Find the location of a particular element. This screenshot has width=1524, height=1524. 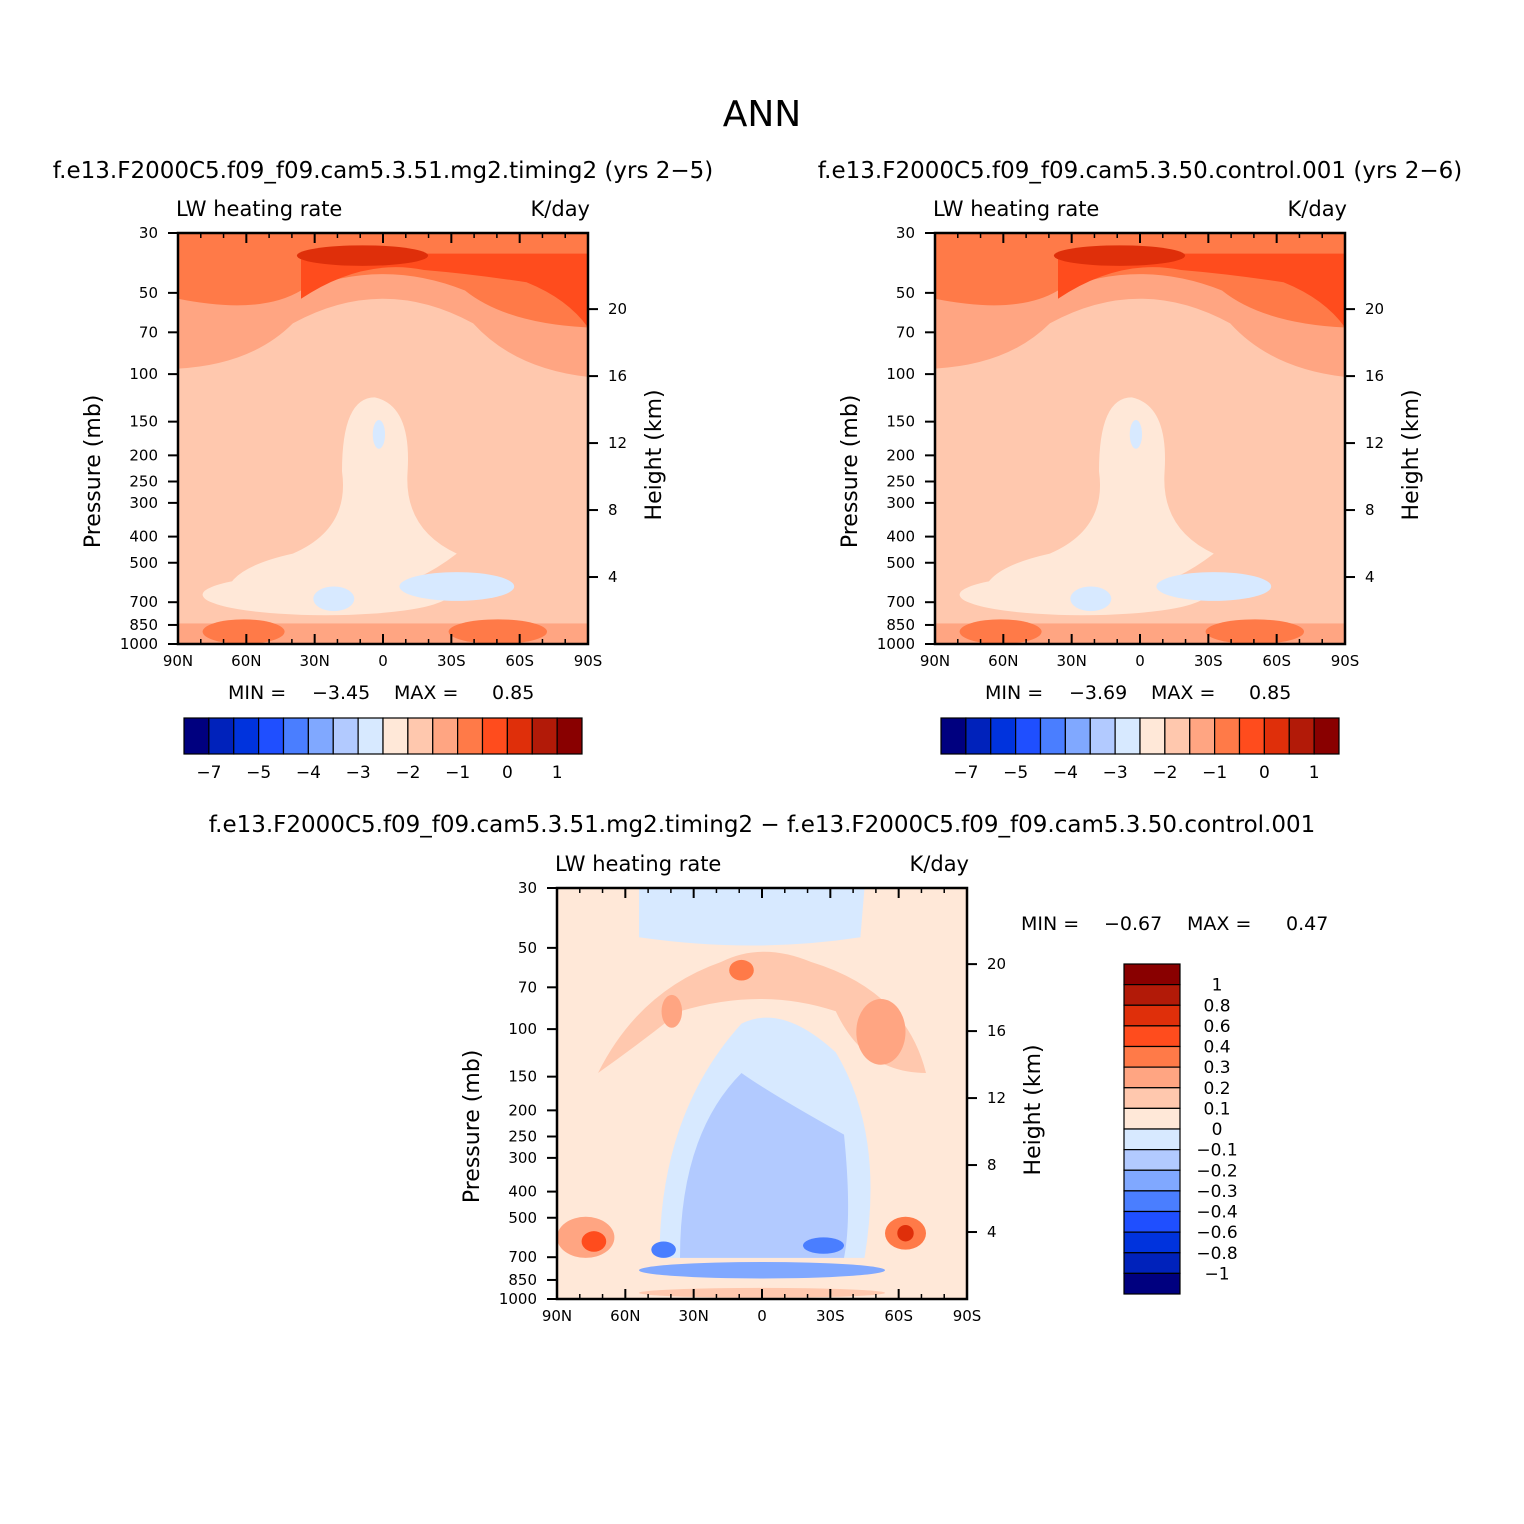

y-tick-label: 100 is located at coordinates (522, 1029).